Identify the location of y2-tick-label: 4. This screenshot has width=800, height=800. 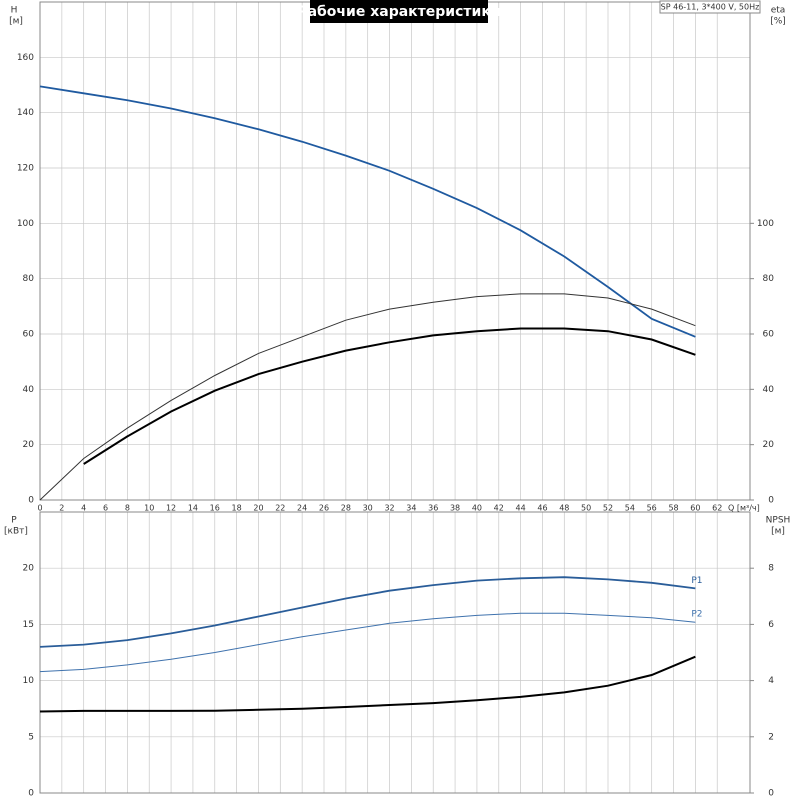
(771, 681).